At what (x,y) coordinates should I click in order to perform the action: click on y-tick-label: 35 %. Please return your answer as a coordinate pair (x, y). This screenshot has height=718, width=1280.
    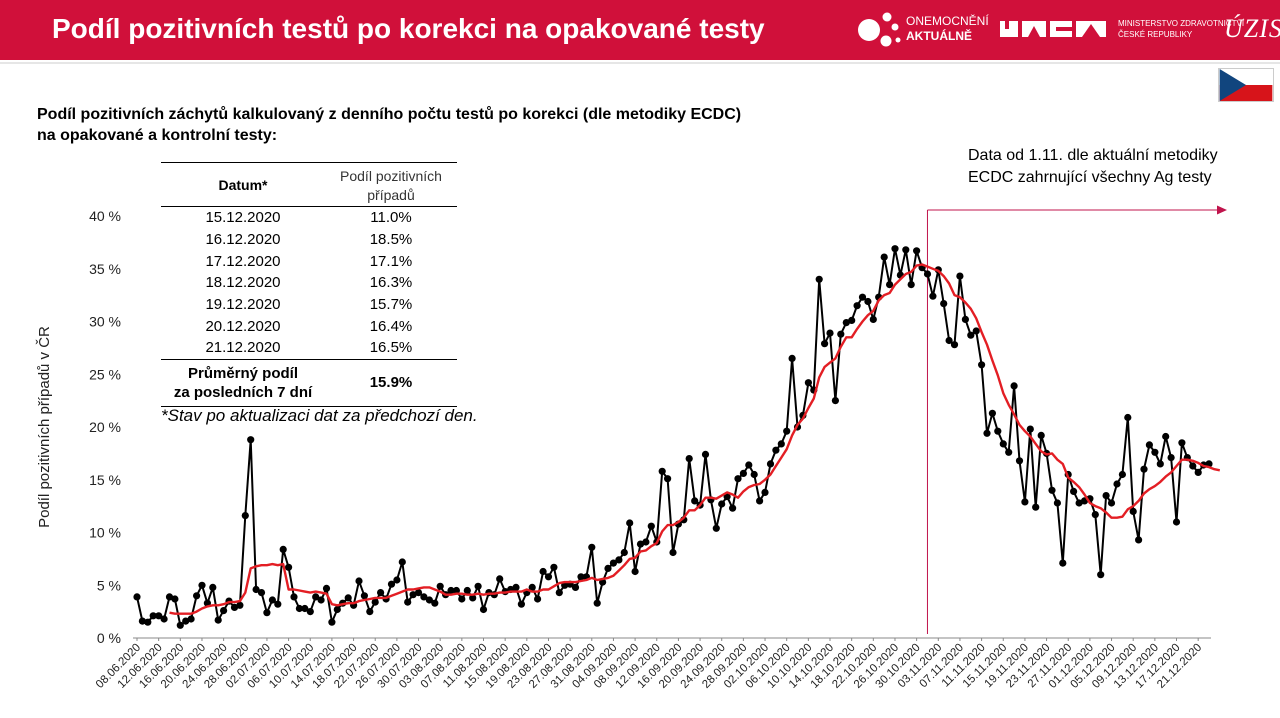
    Looking at the image, I should click on (105, 269).